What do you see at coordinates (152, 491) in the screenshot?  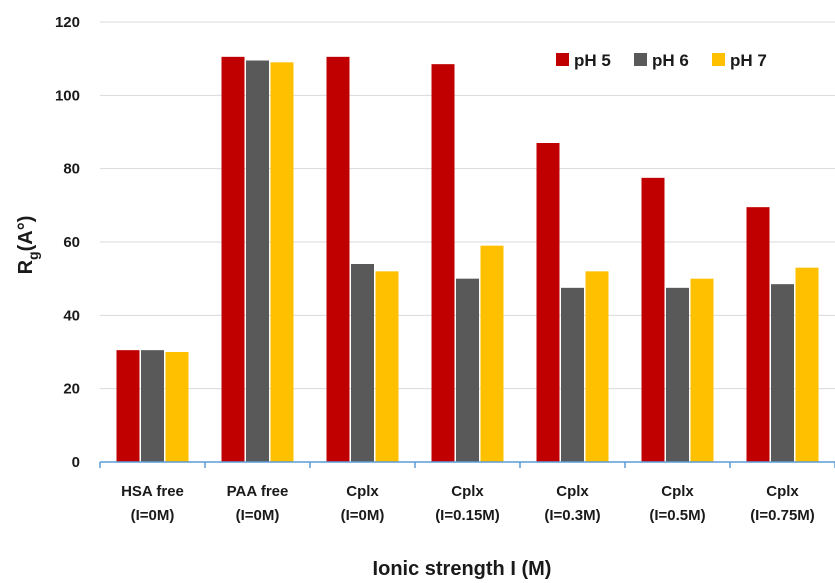 I see `x-category-label: HSA free` at bounding box center [152, 491].